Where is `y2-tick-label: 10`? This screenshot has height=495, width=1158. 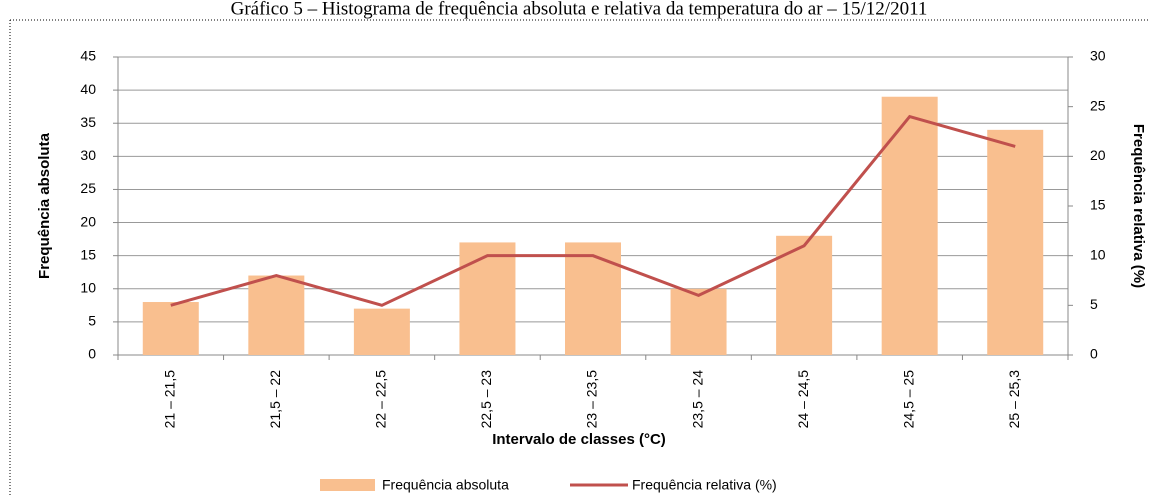
y2-tick-label: 10 is located at coordinates (1098, 254).